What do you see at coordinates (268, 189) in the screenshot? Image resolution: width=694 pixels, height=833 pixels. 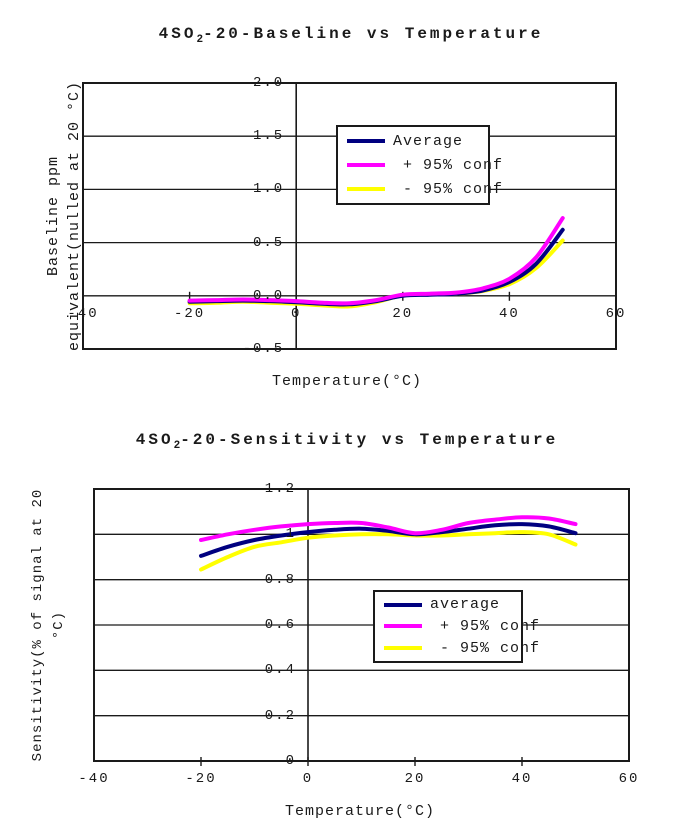 I see `y-tick-label: 1.0` at bounding box center [268, 189].